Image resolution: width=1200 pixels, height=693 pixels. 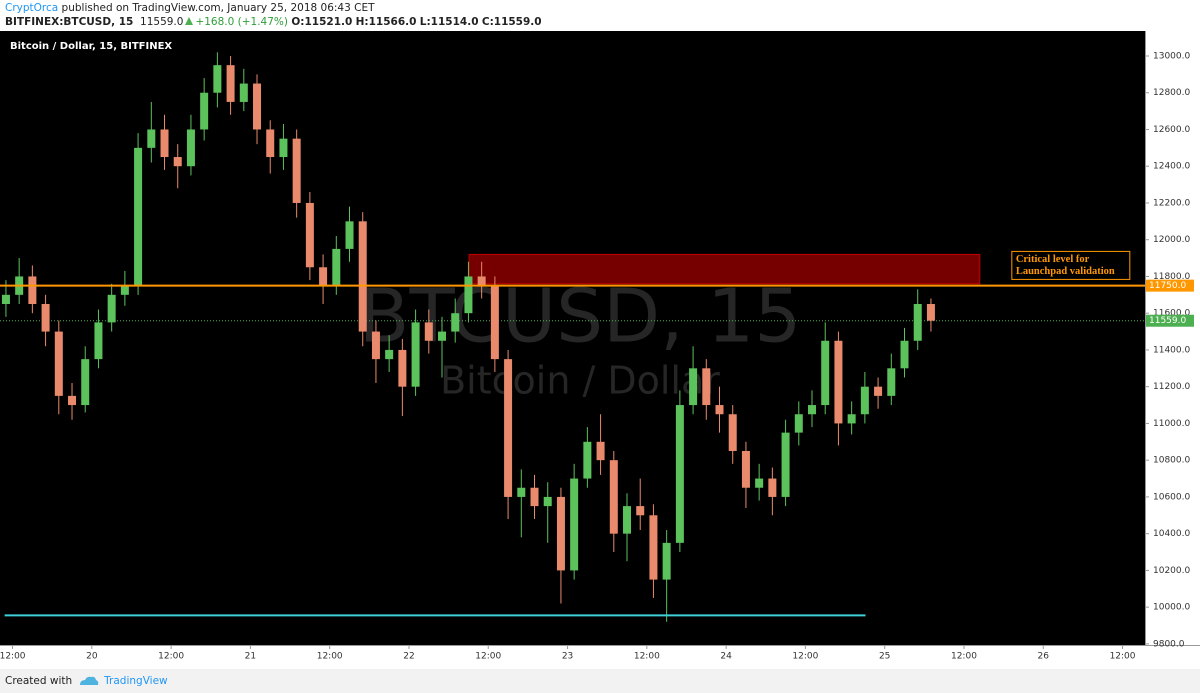 I want to click on last: 11559.0, so click(x=162, y=22).